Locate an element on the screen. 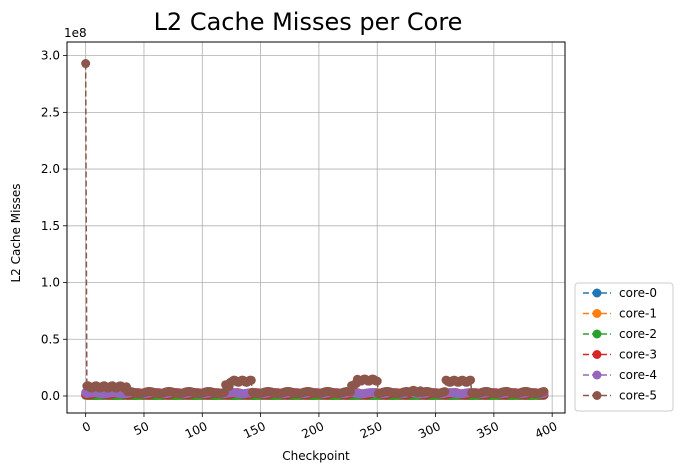 This screenshot has width=681, height=473. y-tick-label: 1.0 is located at coordinates (50, 283).